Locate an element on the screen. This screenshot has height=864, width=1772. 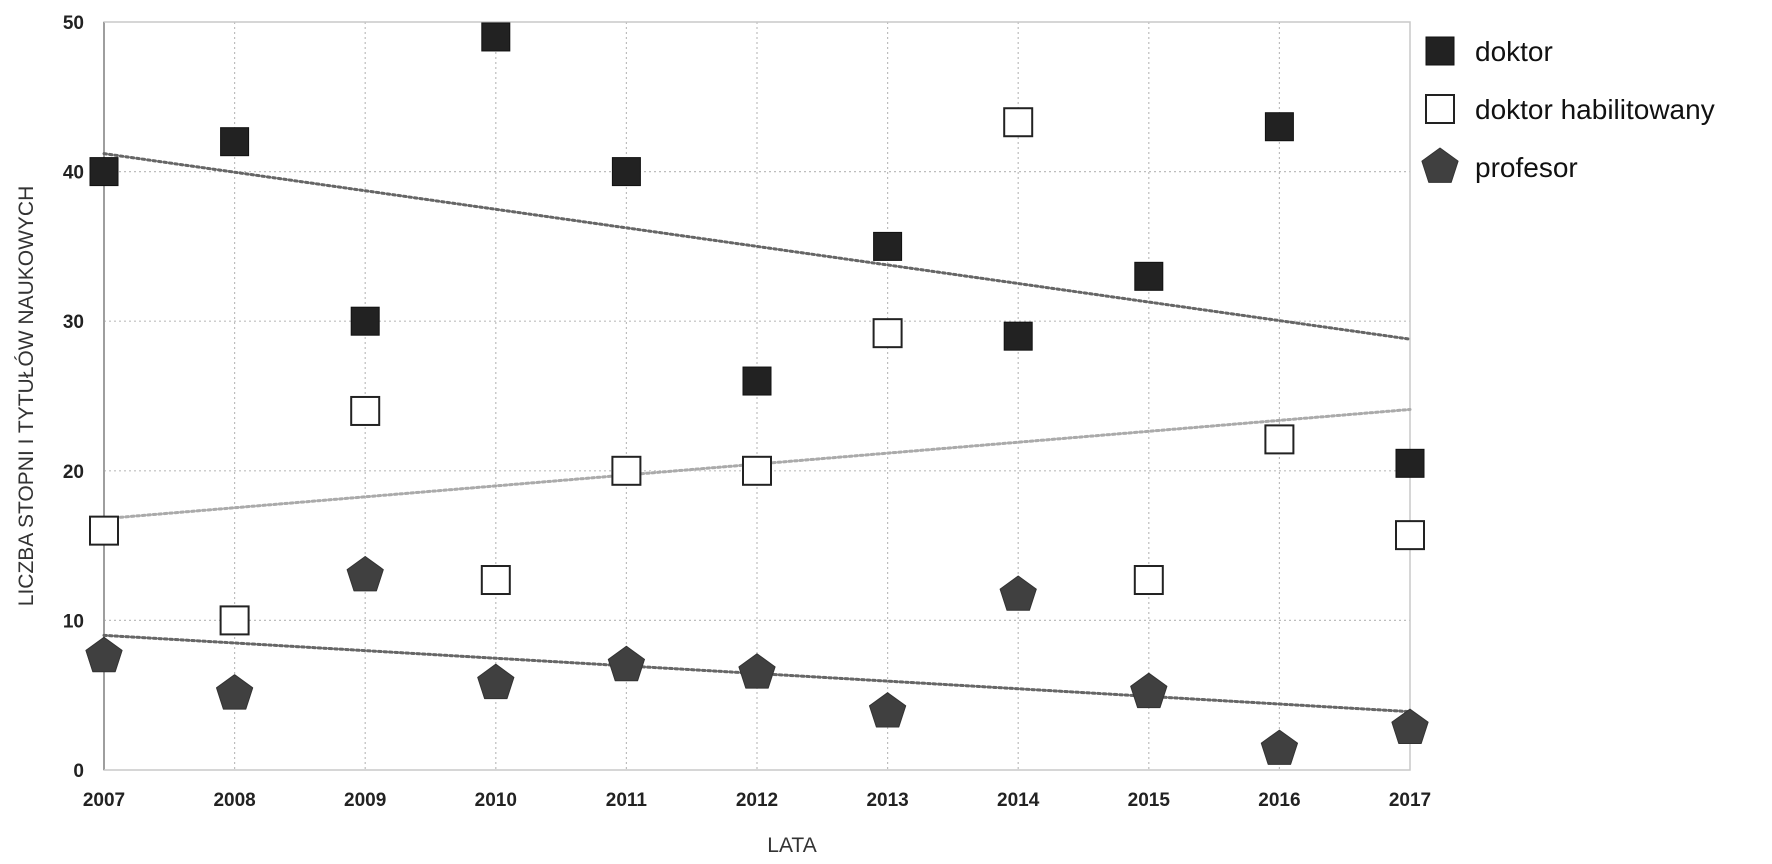
legend-label: doktor habilitowany is located at coordinates (1595, 109).